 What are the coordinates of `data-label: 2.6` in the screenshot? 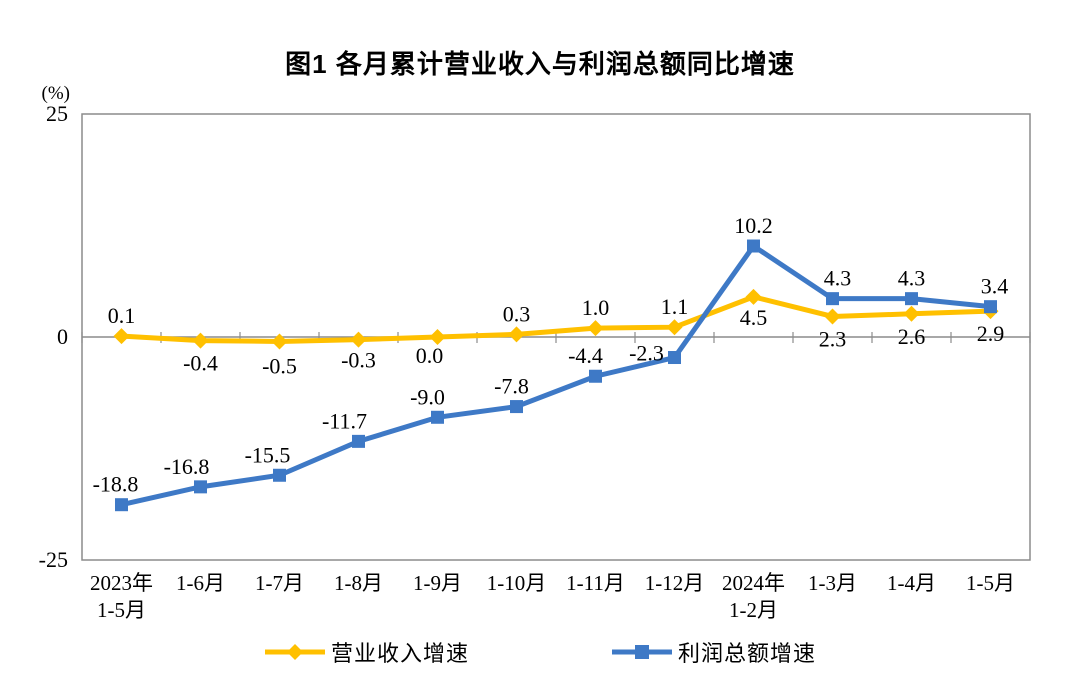 It's located at (912, 336).